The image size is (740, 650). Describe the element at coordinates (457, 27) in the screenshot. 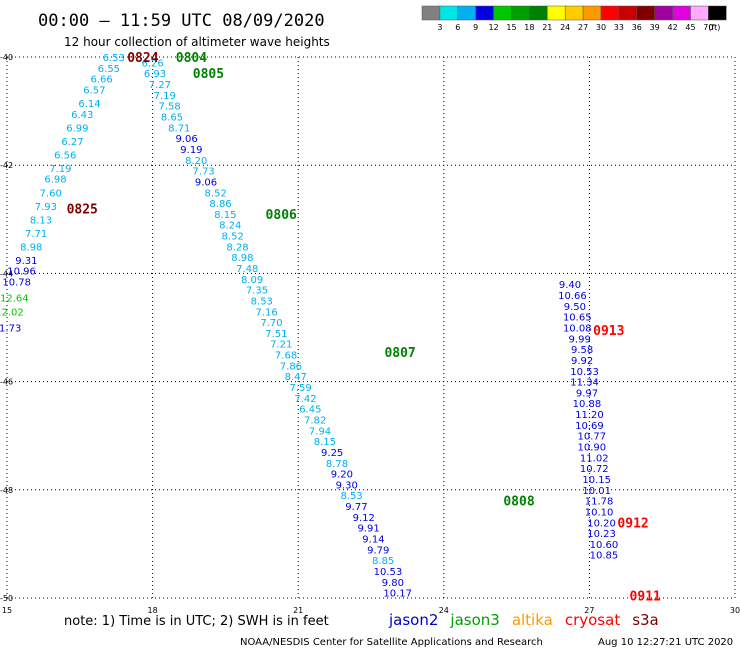

I see `colorbar-label: 6` at that location.